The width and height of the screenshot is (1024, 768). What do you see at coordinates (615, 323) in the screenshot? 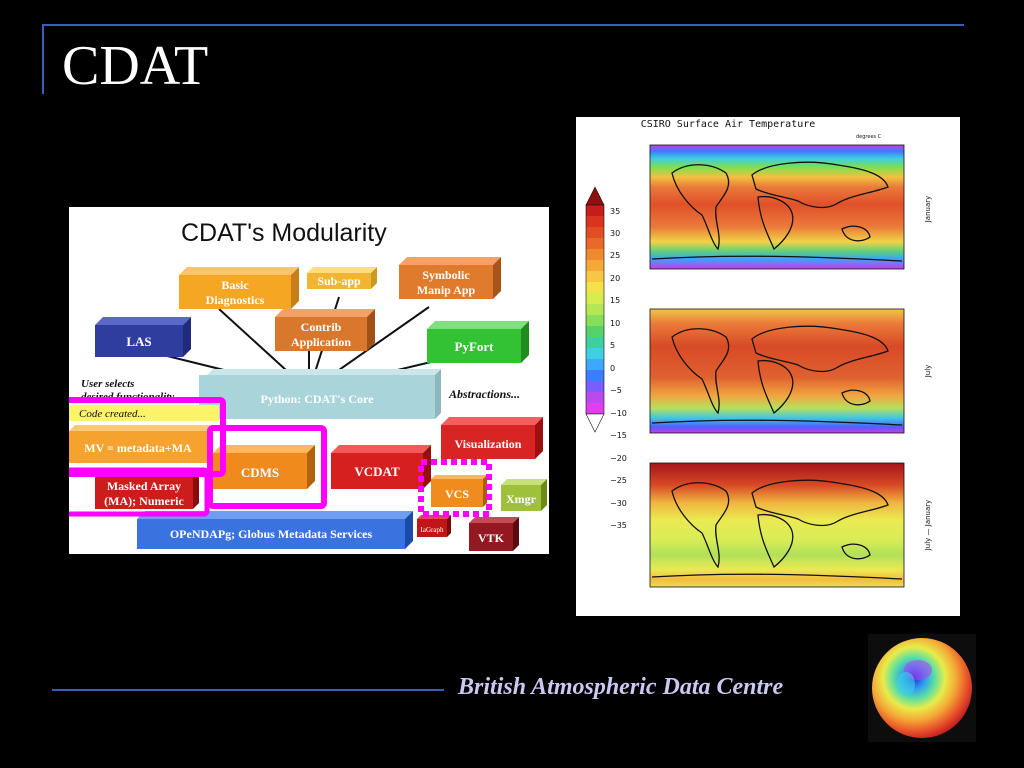
I see `colorbar-tick: 10` at bounding box center [615, 323].